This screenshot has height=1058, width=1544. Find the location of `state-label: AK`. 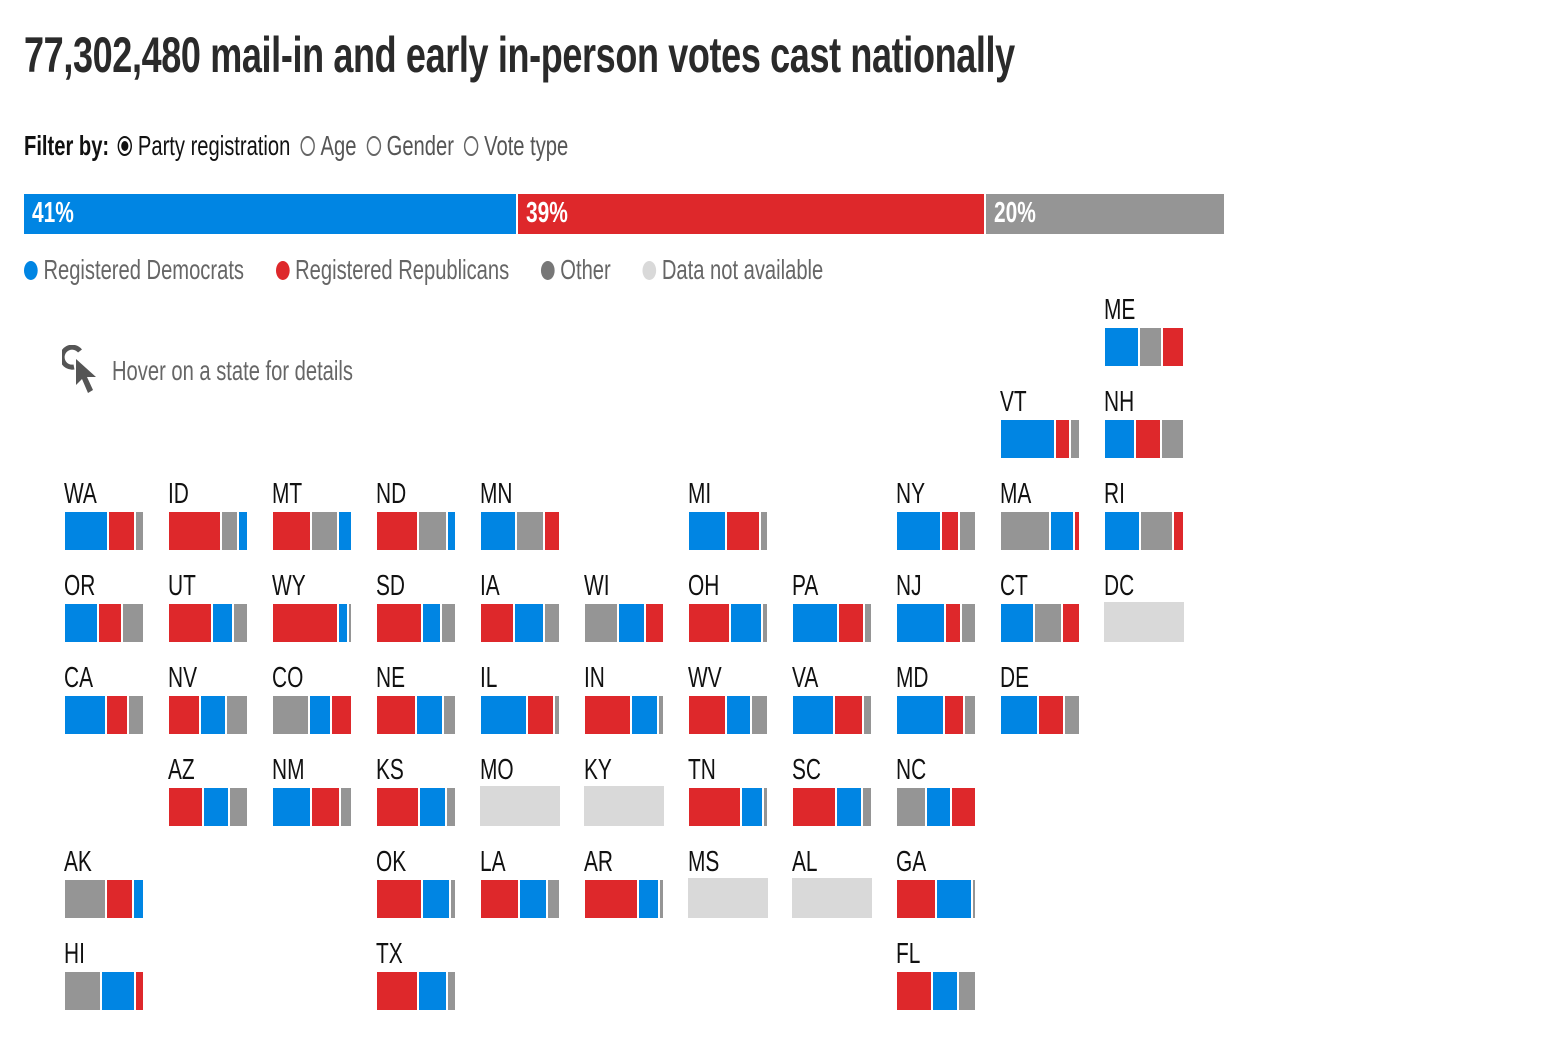

state-label: AK is located at coordinates (78, 862).